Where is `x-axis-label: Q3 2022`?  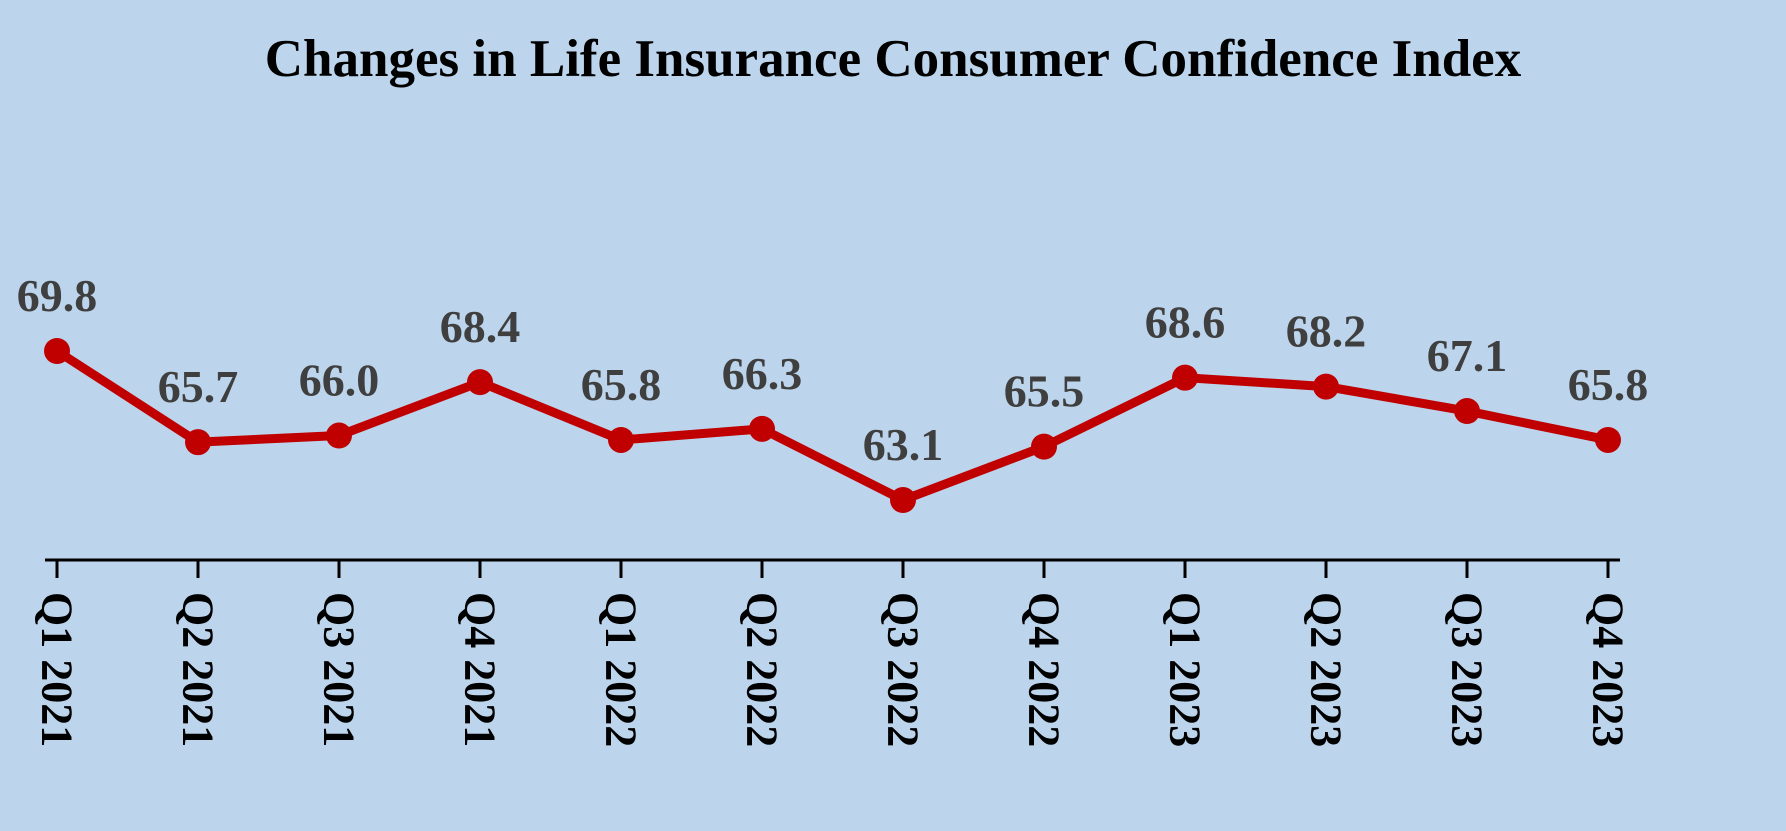 x-axis-label: Q3 2022 is located at coordinates (903, 669).